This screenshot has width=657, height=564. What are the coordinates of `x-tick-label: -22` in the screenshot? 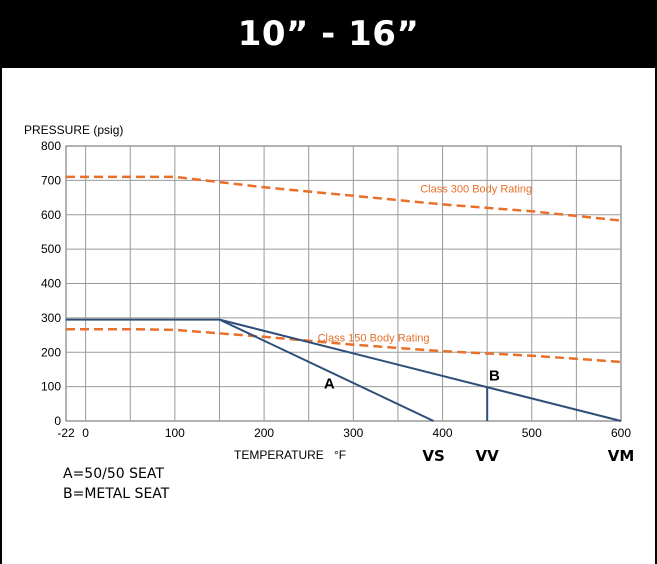 It's located at (66, 433).